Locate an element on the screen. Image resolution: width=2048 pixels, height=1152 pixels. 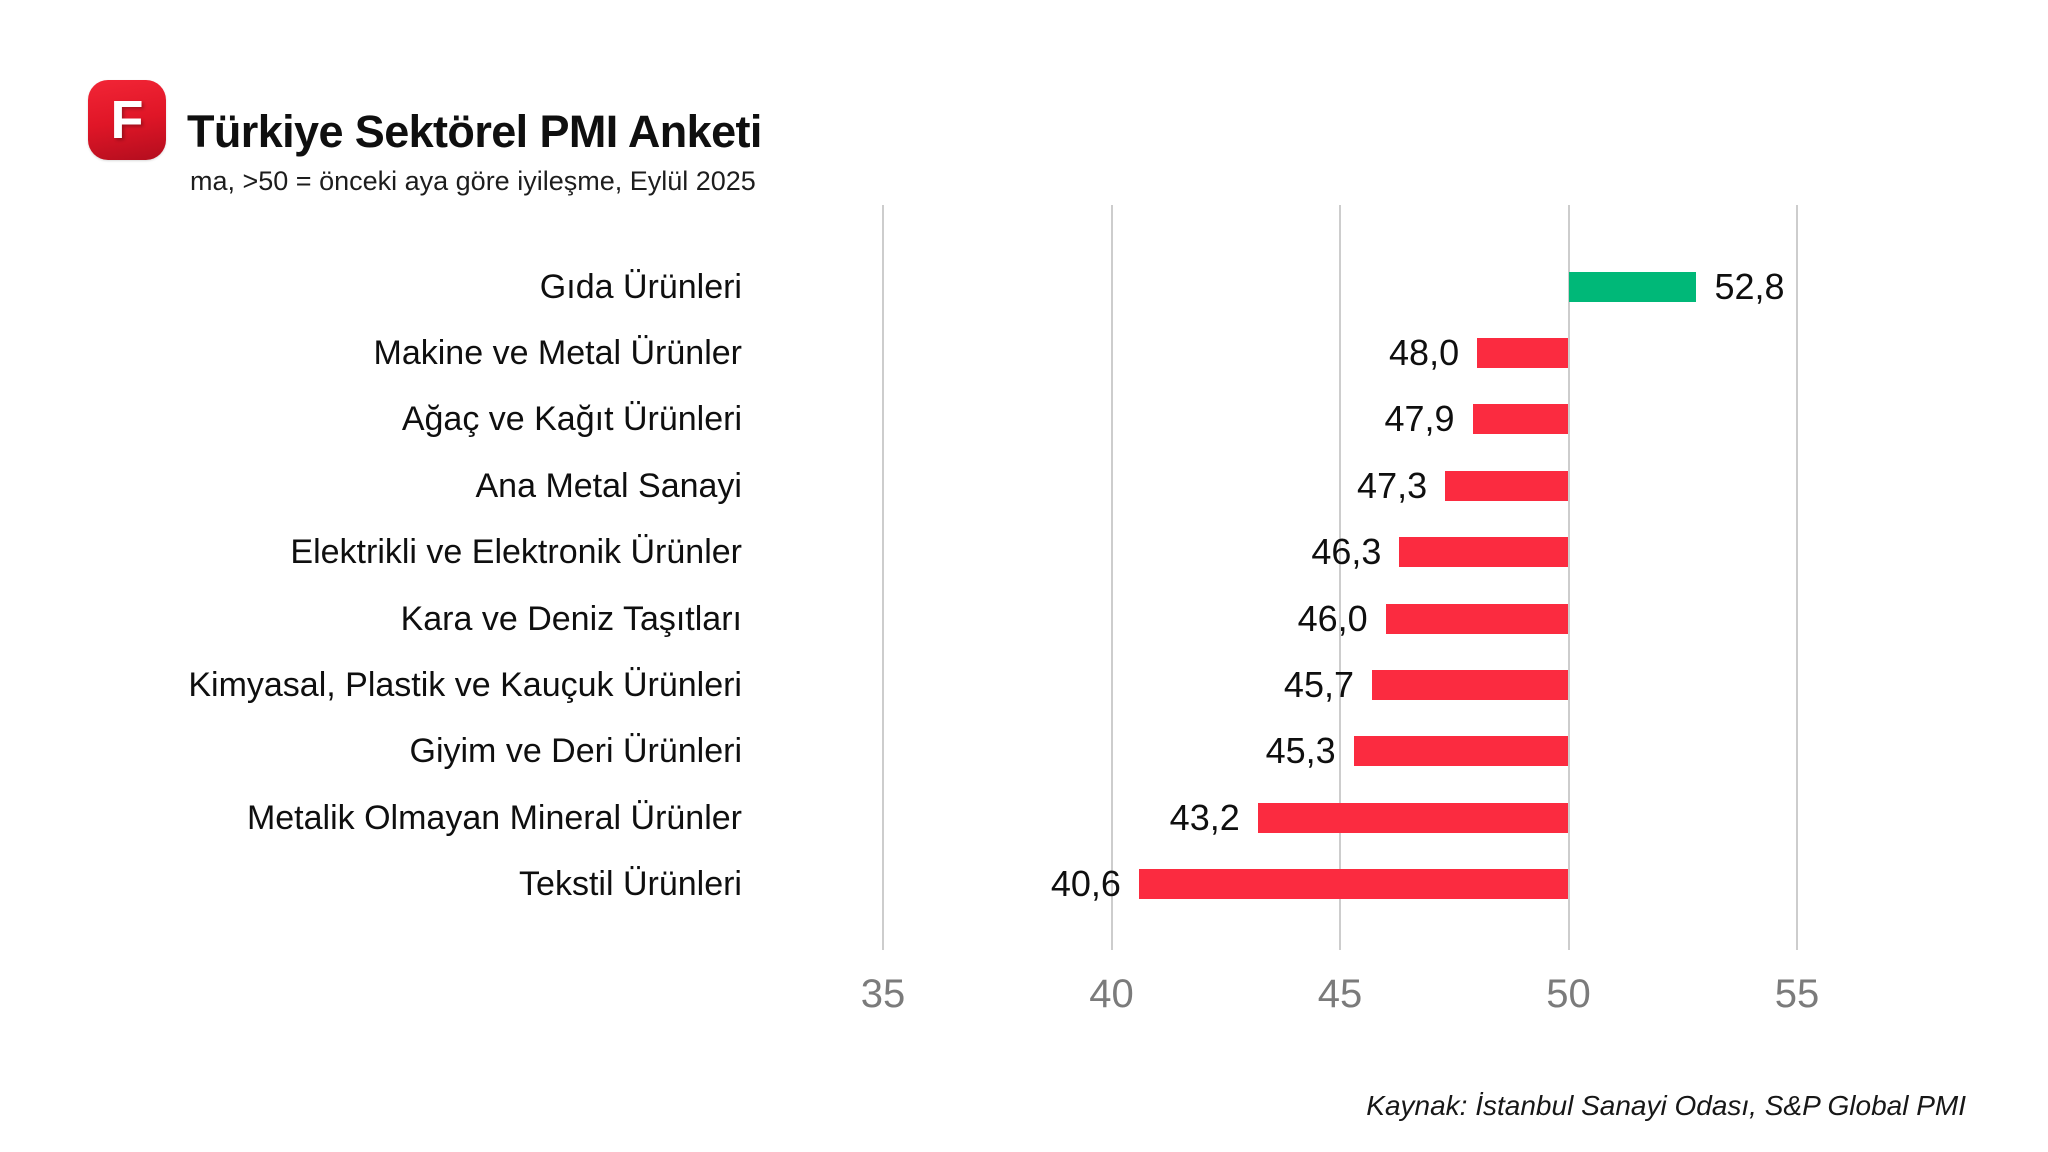
value-label: 48,0 is located at coordinates (1424, 352).